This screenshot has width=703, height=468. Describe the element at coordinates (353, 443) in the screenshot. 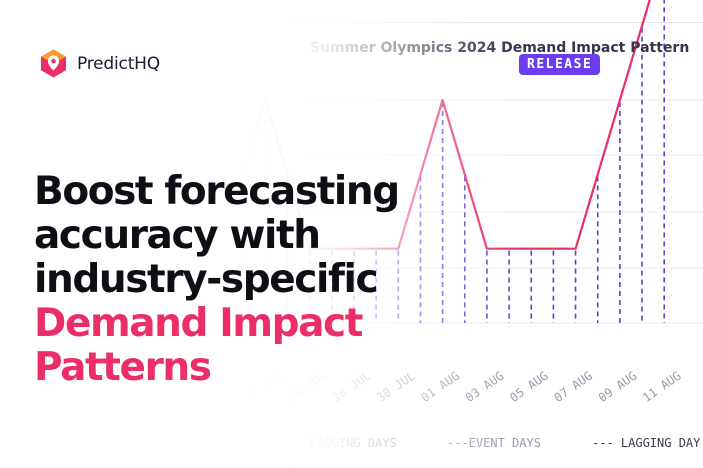

I see `legend-entry: LAGGING DAYS` at that location.